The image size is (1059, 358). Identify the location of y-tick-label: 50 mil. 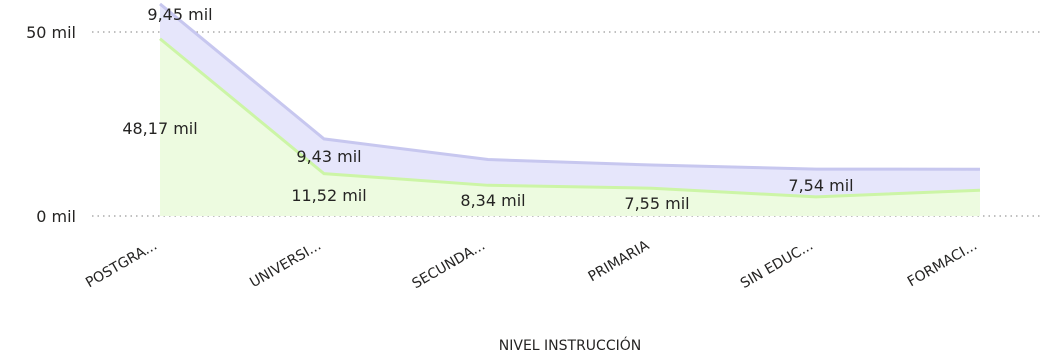
(51, 32).